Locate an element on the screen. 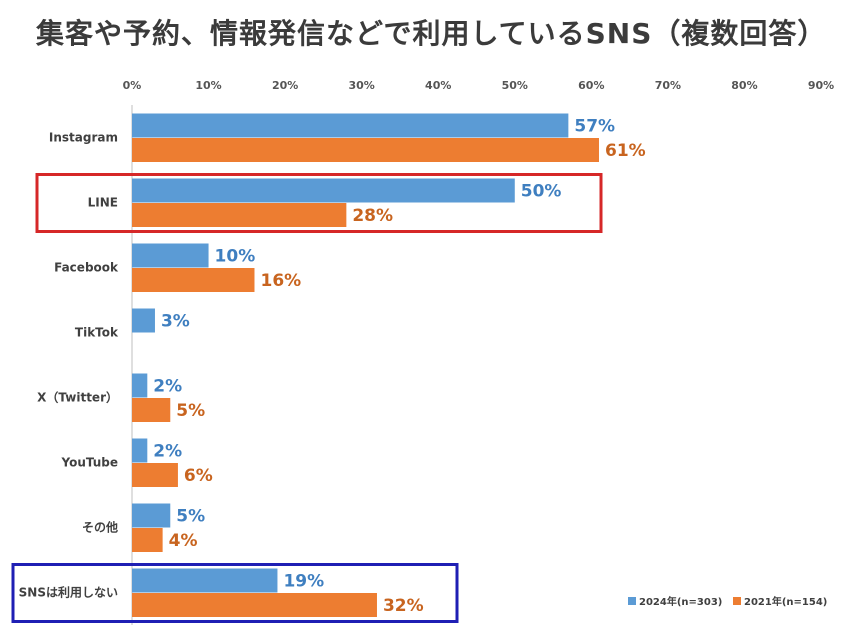 Image resolution: width=853 pixels, height=640 pixels. category-label: その他 is located at coordinates (100, 527).